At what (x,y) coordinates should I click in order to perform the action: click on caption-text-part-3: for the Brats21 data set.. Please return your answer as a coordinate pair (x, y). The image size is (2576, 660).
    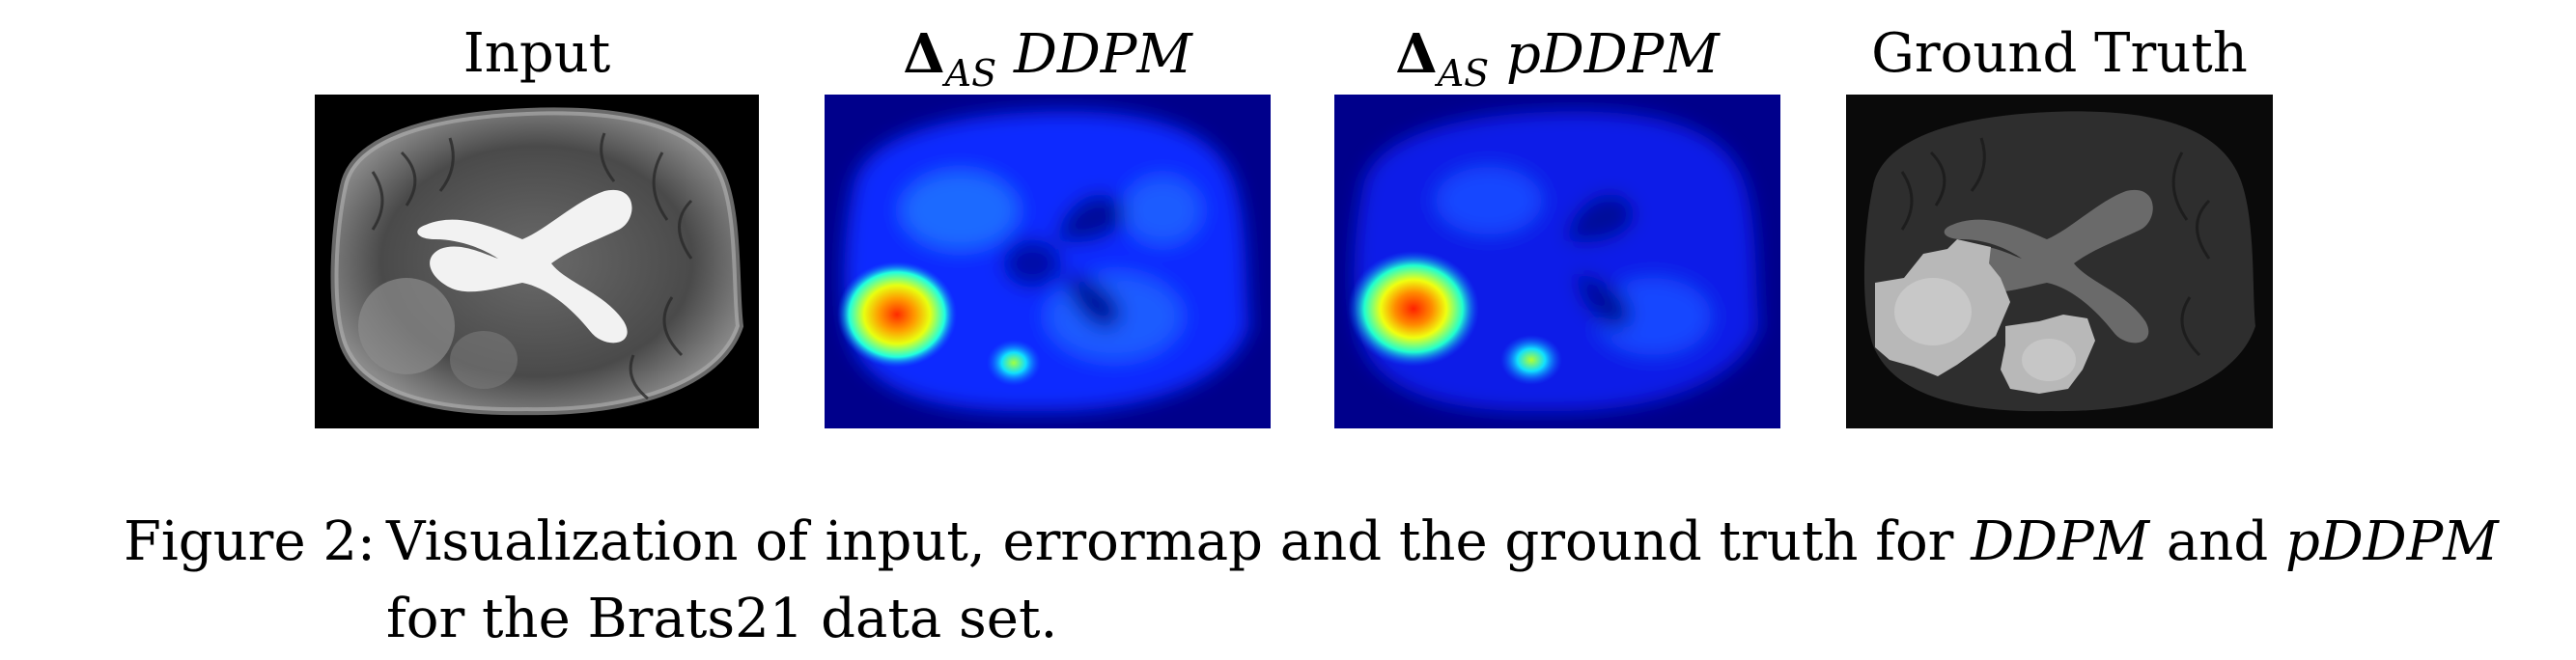
    Looking at the image, I should click on (722, 619).